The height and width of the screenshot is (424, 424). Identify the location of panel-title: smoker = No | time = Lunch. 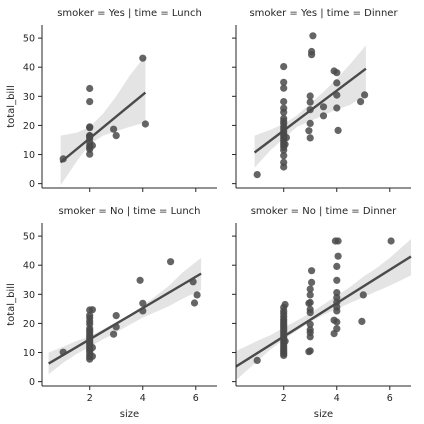
(129, 211).